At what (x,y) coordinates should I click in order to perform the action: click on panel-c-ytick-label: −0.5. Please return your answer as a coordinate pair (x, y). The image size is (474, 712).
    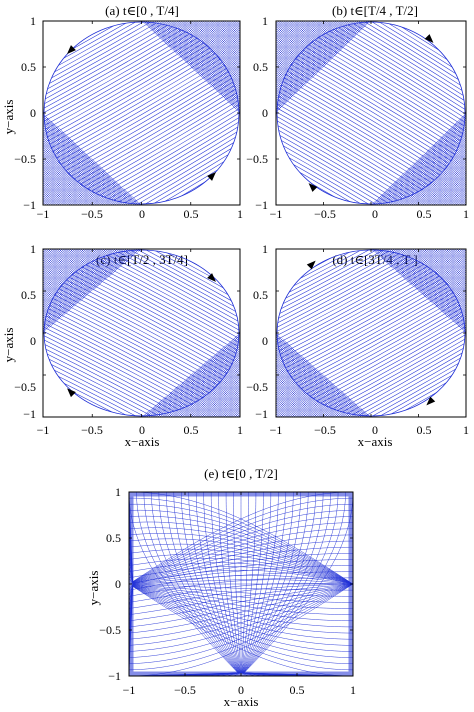
    Looking at the image, I should click on (25, 387).